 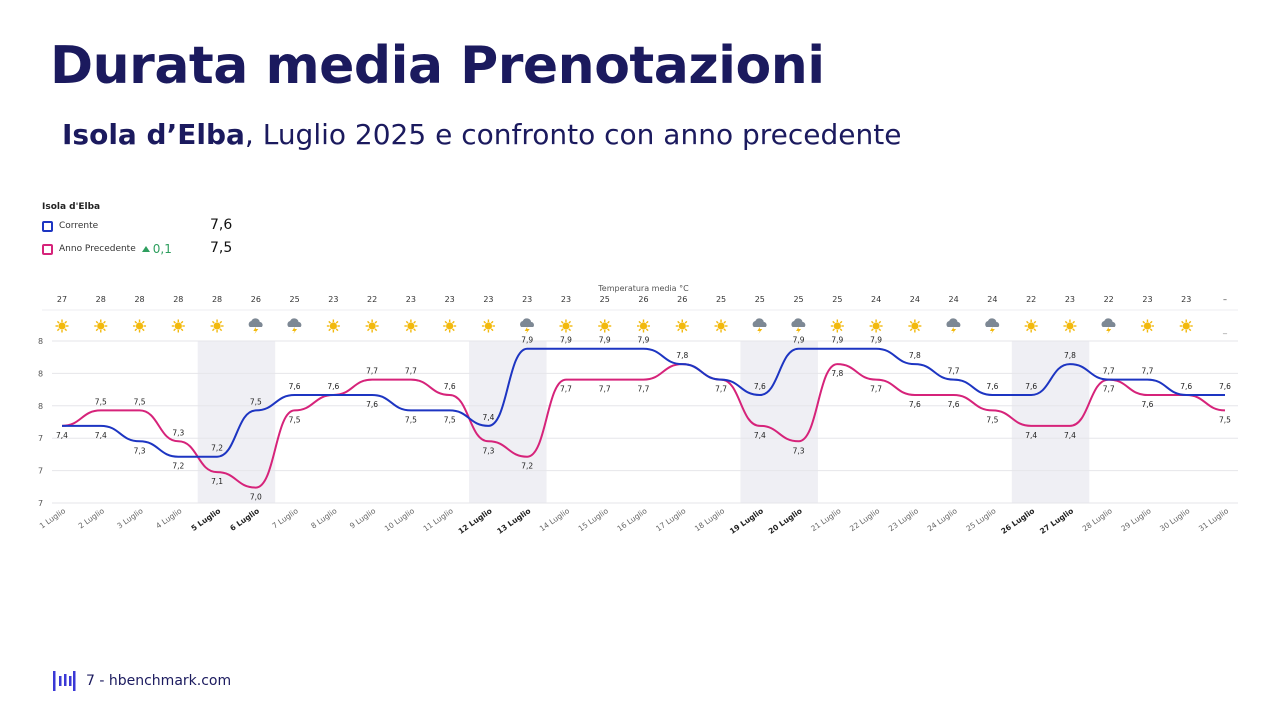 I want to click on x-tick-label: 24 Luglio, so click(x=943, y=519).